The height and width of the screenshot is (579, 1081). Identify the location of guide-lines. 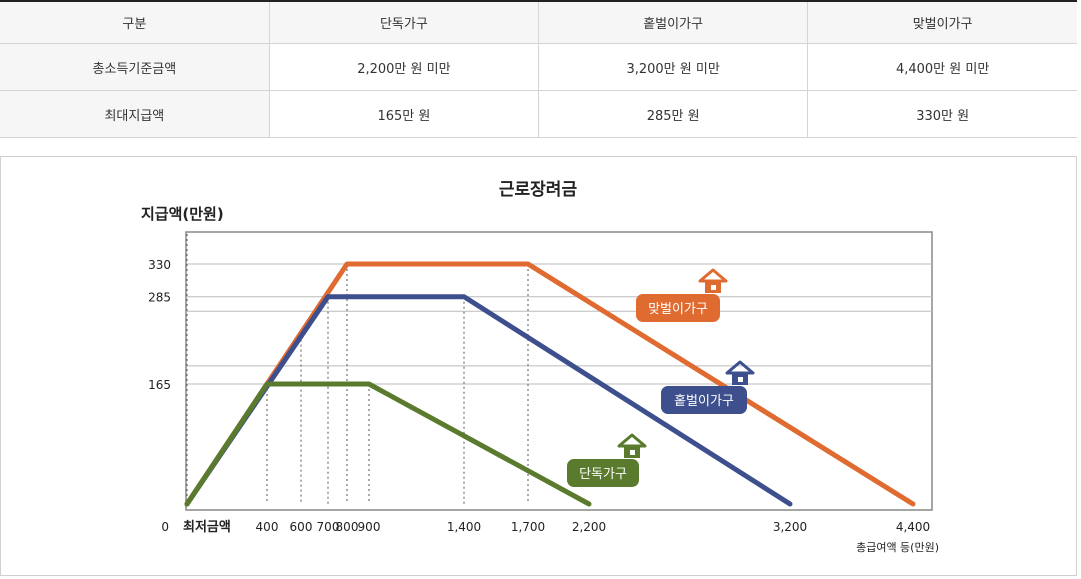
(357, 369).